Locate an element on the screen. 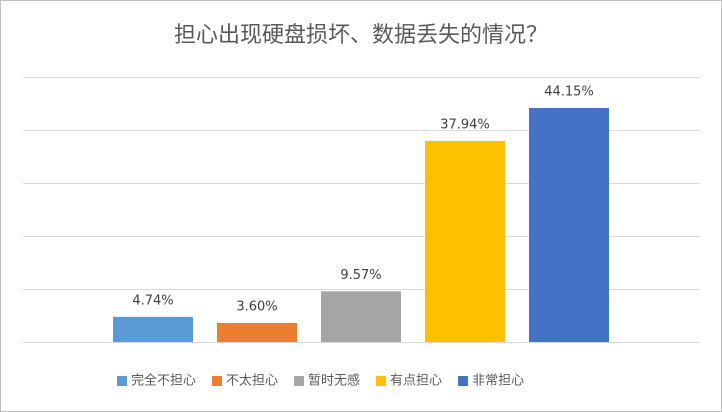 The height and width of the screenshot is (412, 722). data-label: 37.94% is located at coordinates (465, 124).